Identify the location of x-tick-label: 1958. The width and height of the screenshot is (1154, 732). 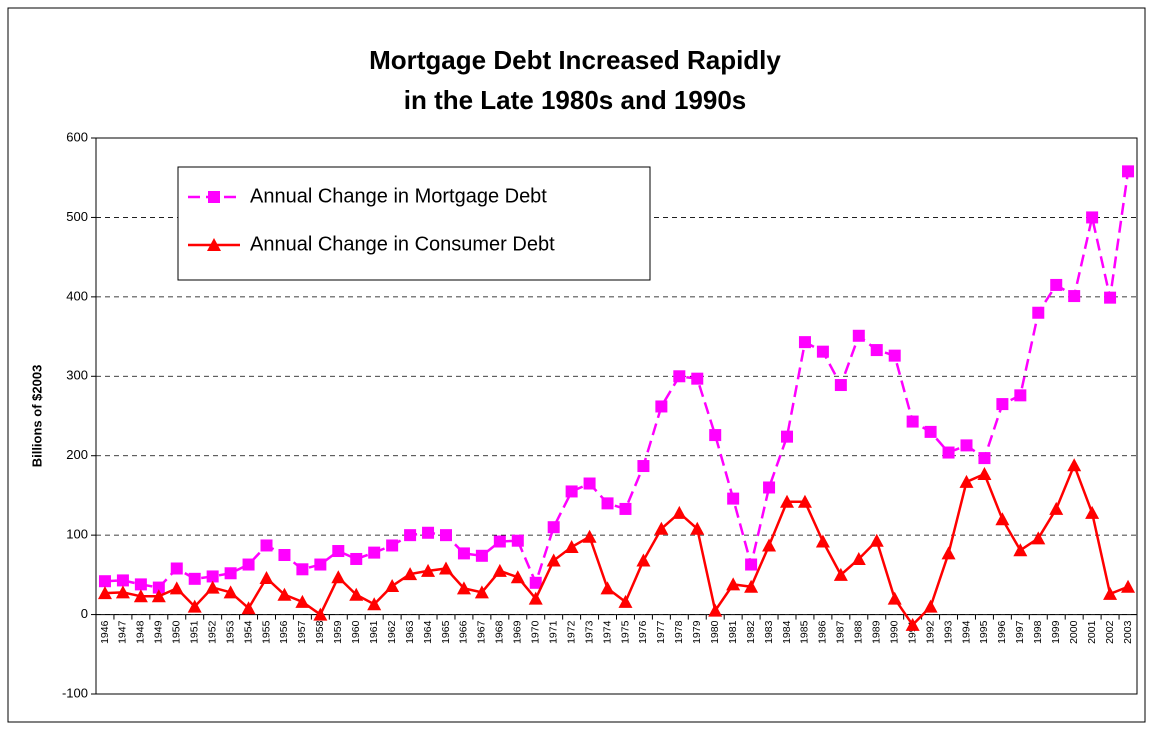
(320, 632).